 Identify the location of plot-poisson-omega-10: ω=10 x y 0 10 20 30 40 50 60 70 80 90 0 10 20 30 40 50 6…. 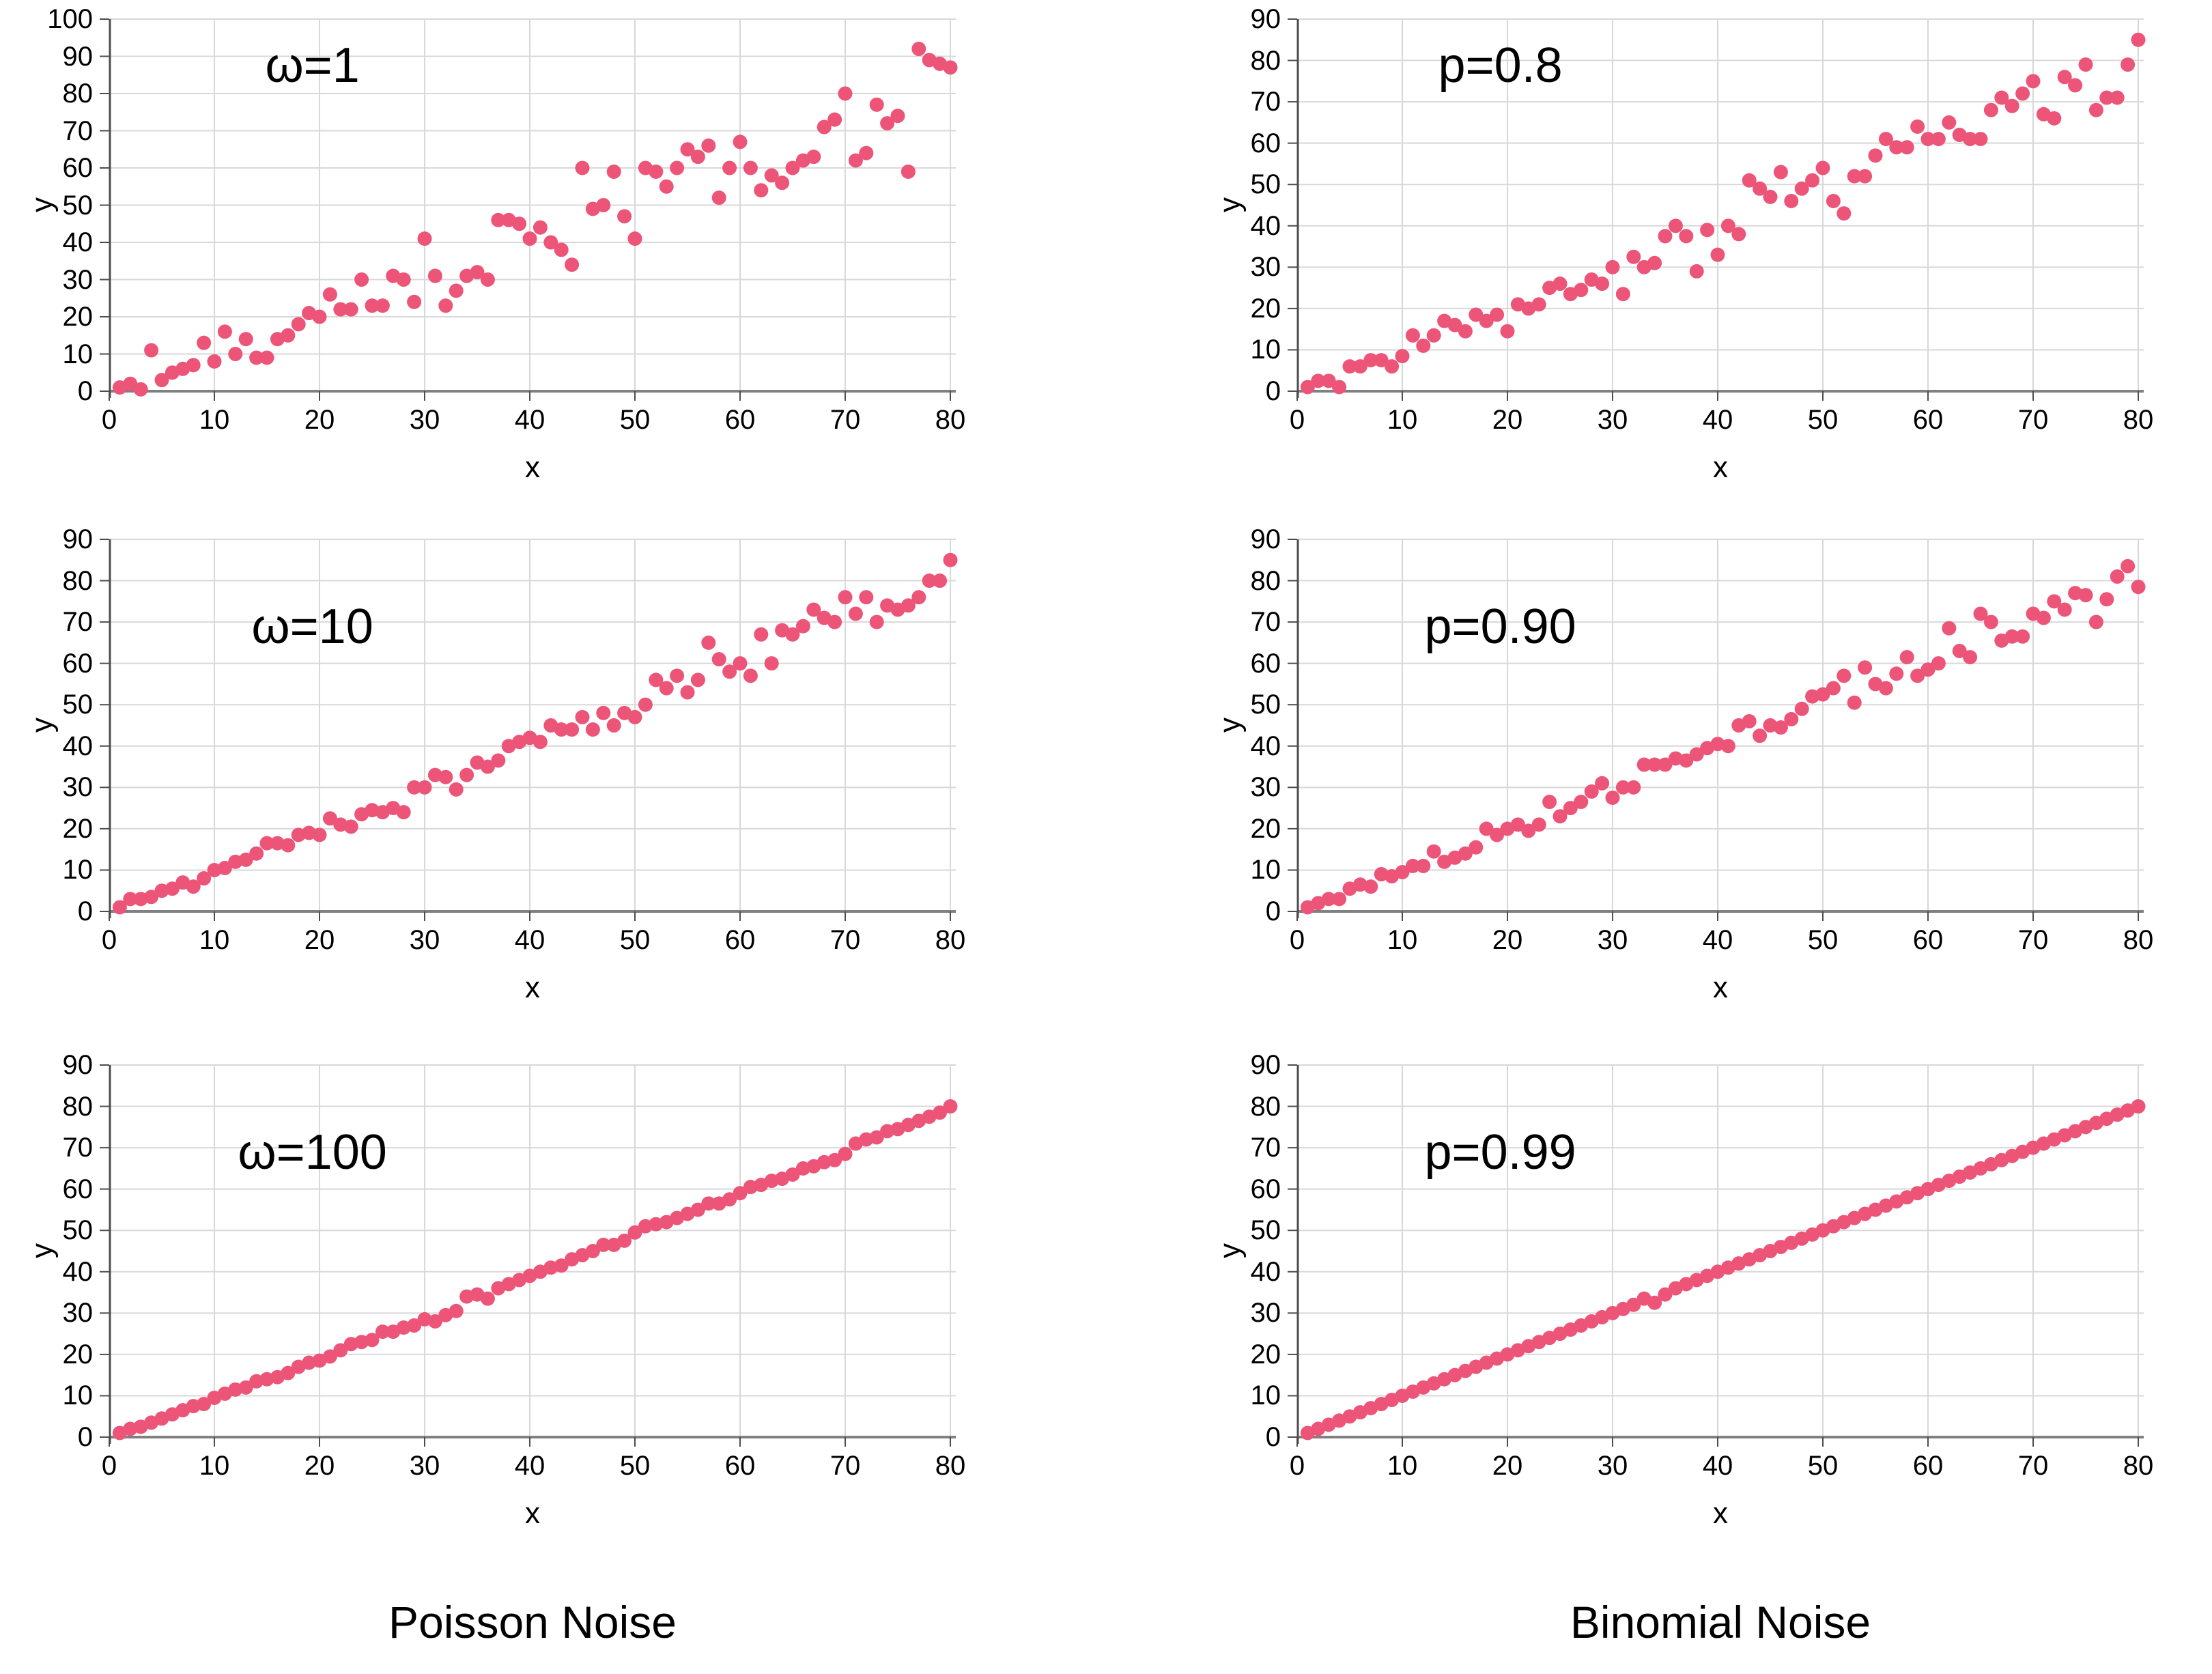
(491, 774).